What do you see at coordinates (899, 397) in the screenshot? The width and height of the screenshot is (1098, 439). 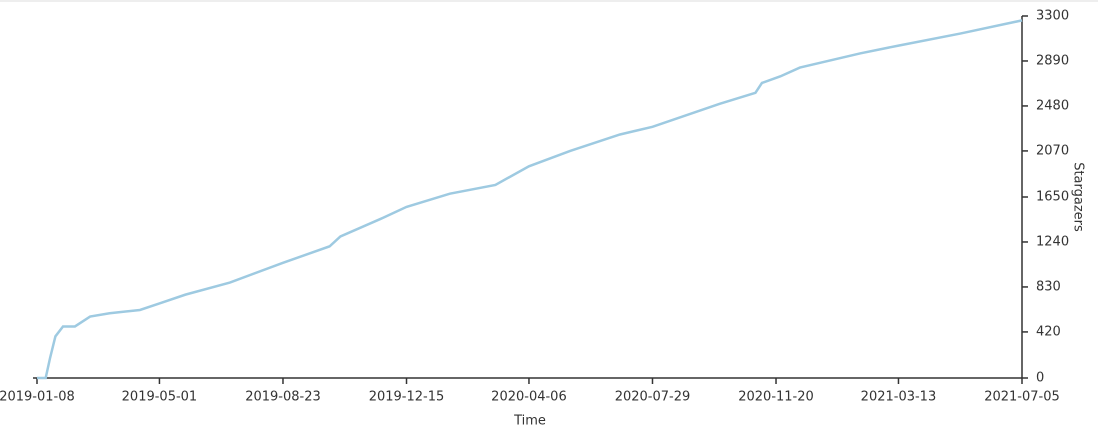 I see `x-tick-label: 2021-03-13` at bounding box center [899, 397].